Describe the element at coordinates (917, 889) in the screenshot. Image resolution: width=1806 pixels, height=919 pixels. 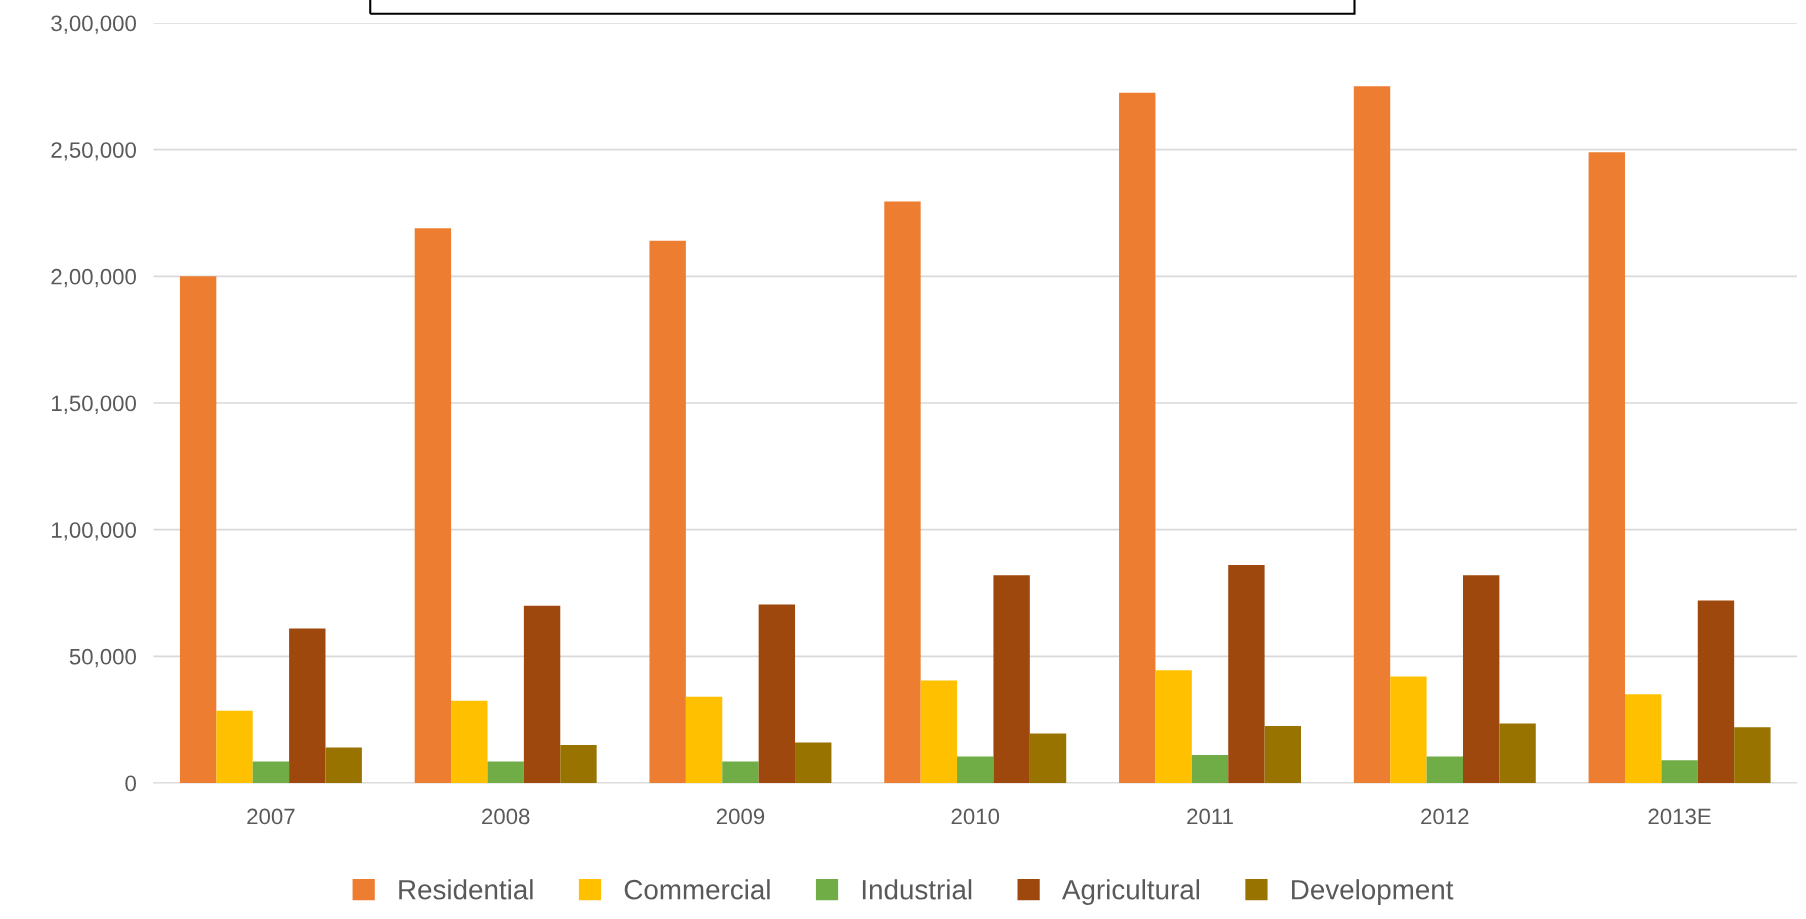
I see `legend-label: Industrial` at that location.